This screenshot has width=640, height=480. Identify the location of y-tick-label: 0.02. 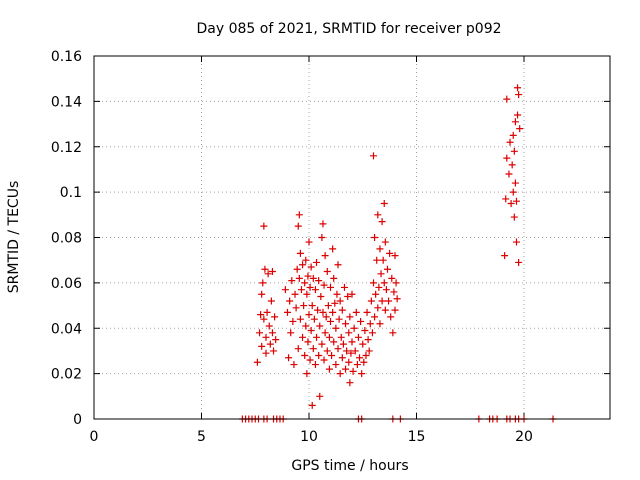
(66, 375).